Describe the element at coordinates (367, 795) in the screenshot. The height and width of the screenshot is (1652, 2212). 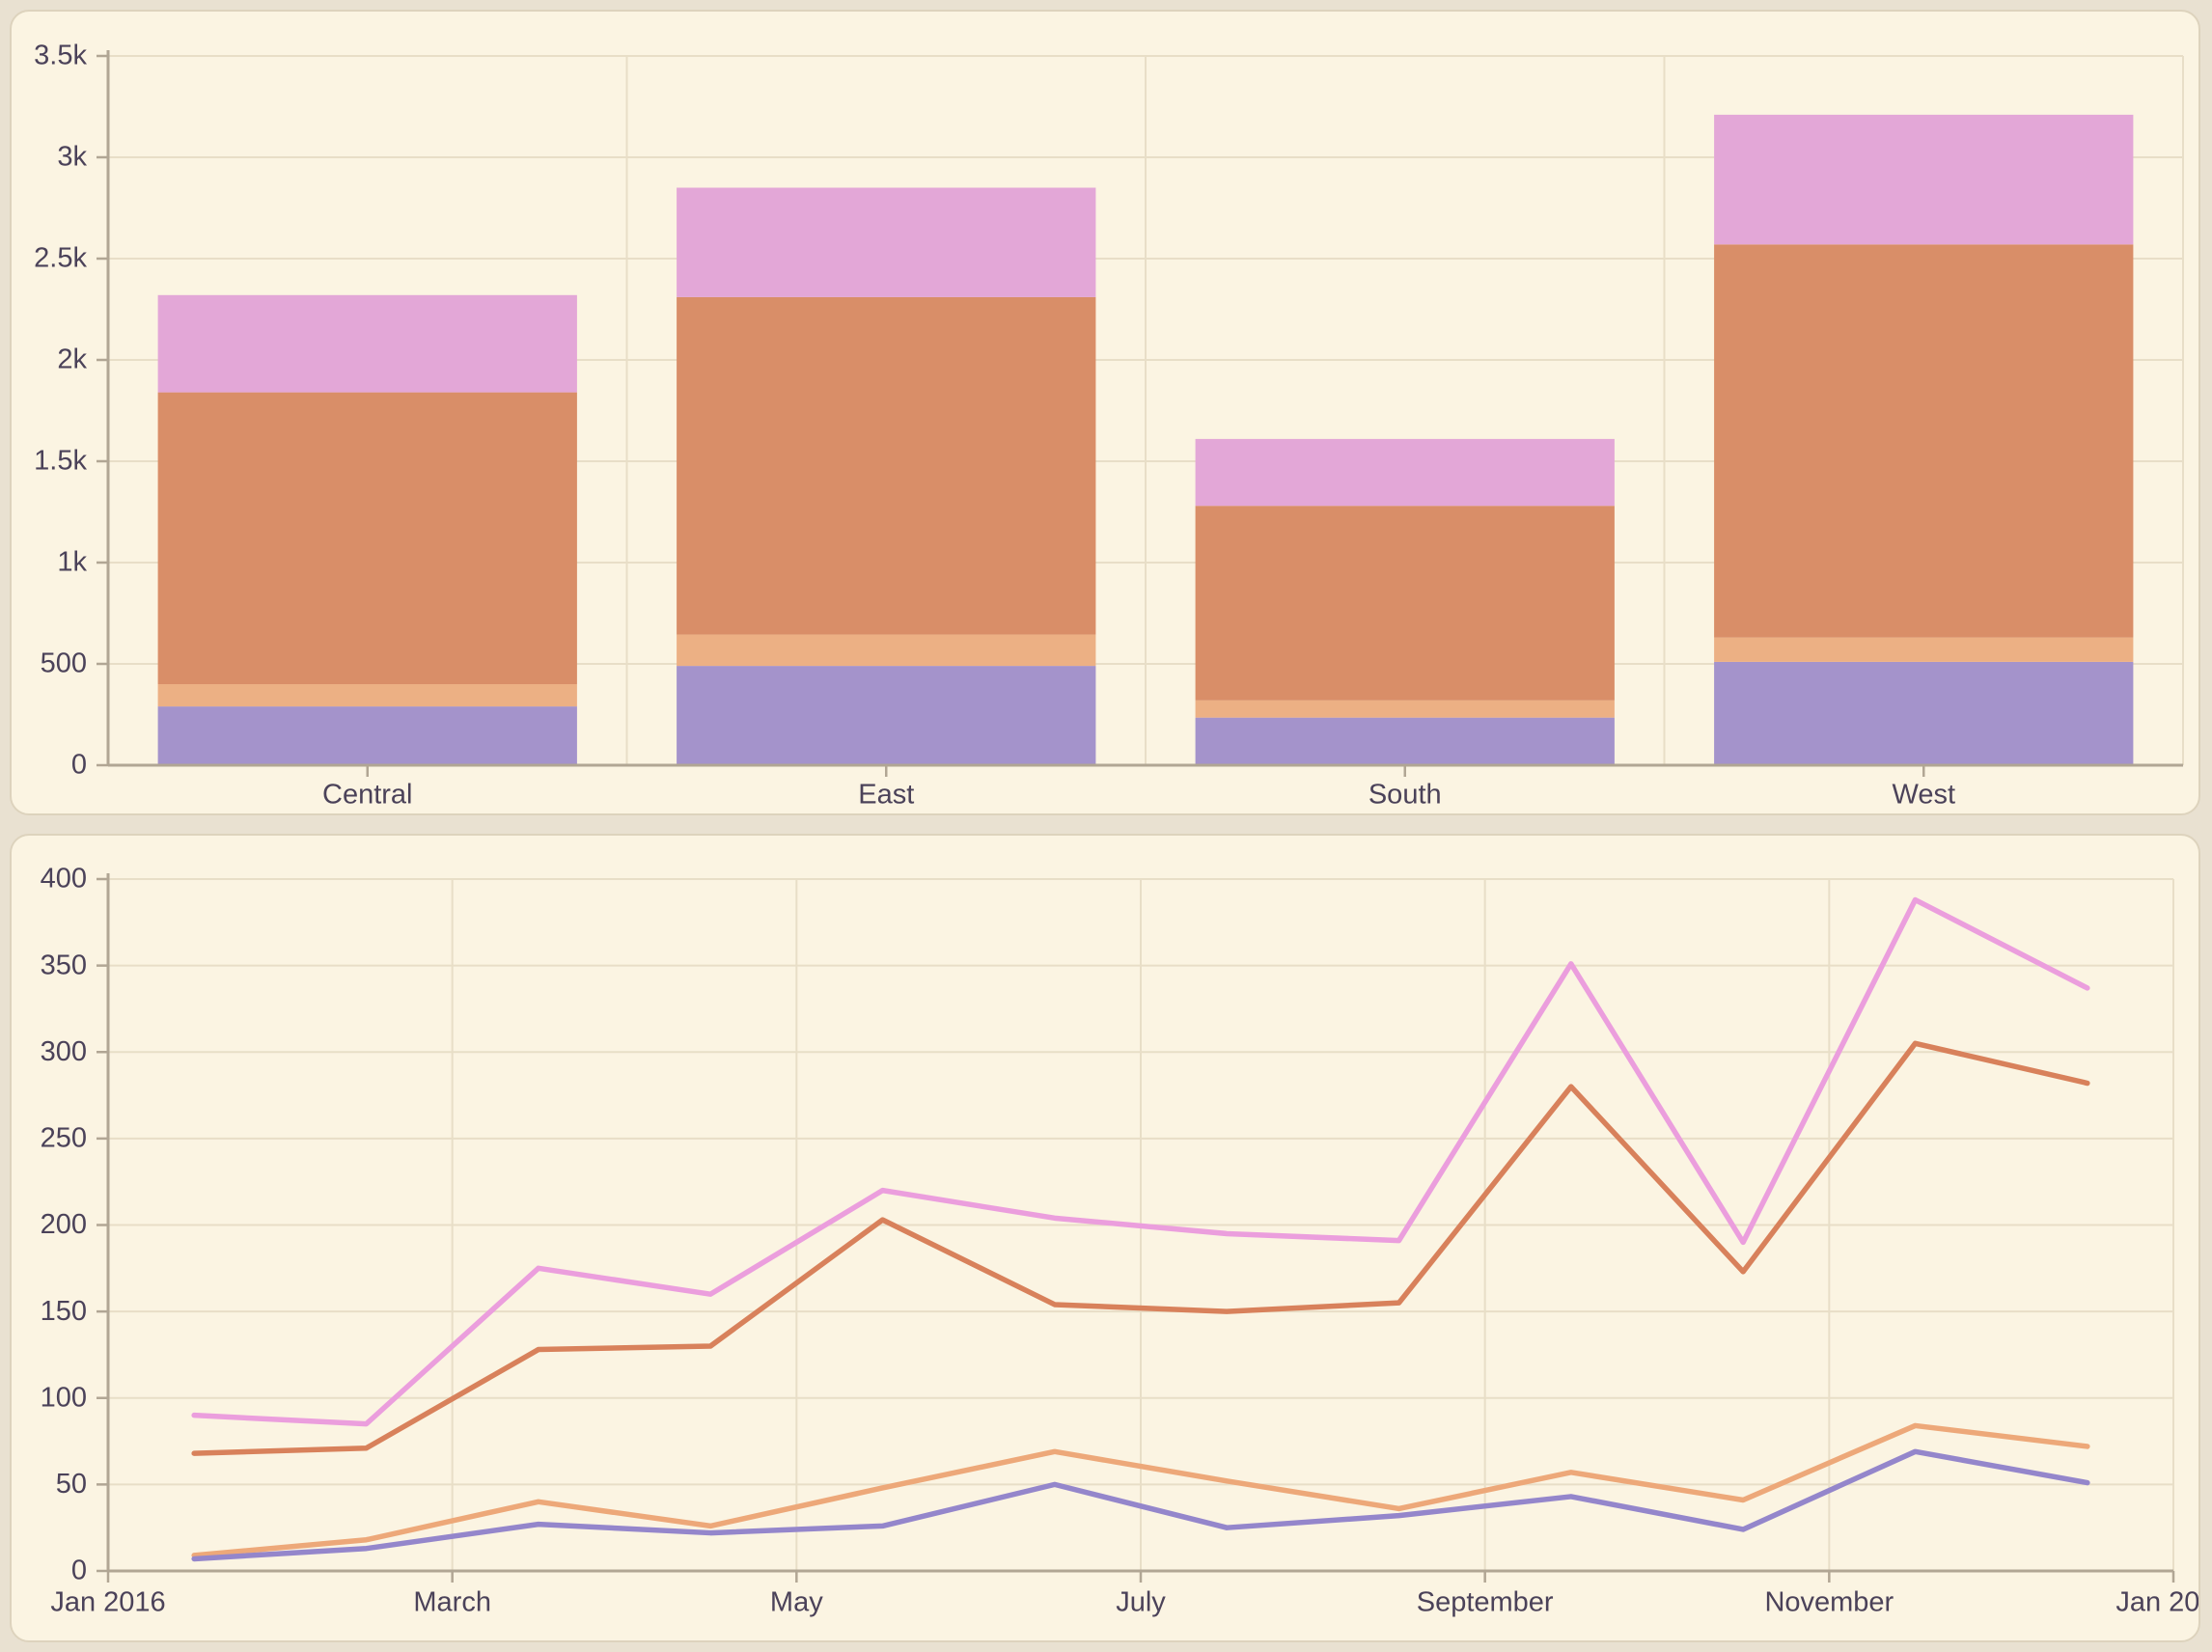
I see `x-axis-category-label: Central` at that location.